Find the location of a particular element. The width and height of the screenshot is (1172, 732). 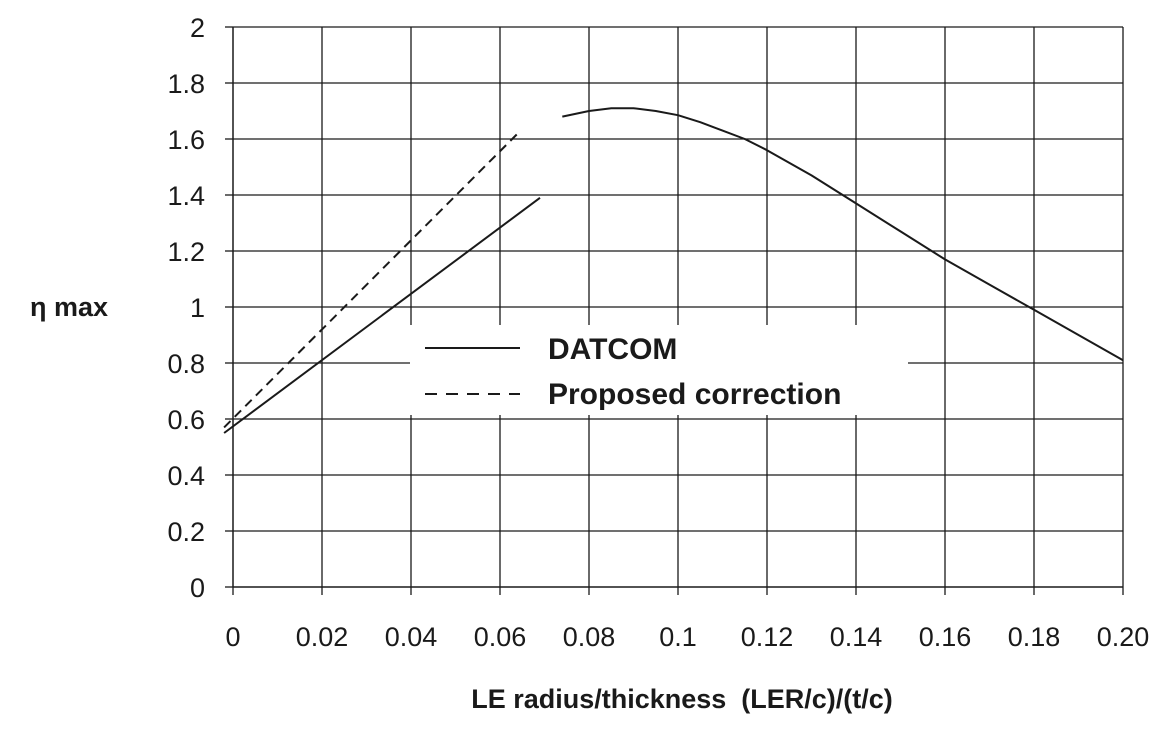

x-tick-label: 0.1 is located at coordinates (678, 637).